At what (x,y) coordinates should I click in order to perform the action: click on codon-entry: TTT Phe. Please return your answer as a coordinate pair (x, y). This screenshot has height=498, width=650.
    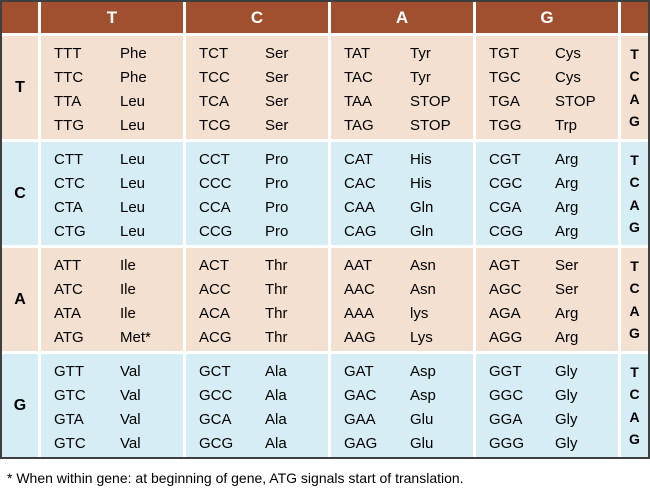
    Looking at the image, I should click on (118, 54).